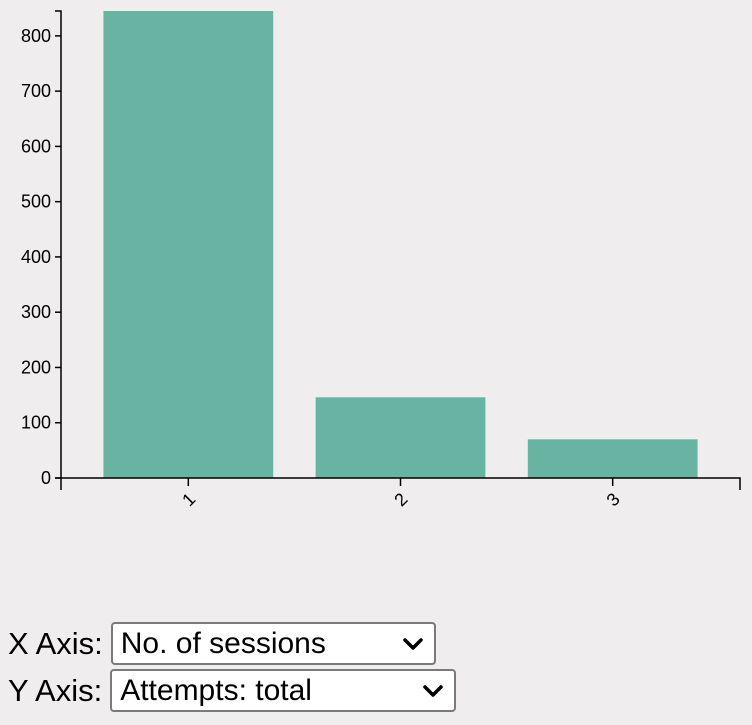 The height and width of the screenshot is (725, 752). What do you see at coordinates (400, 499) in the screenshot?
I see `x-tick-label-2: 2` at bounding box center [400, 499].